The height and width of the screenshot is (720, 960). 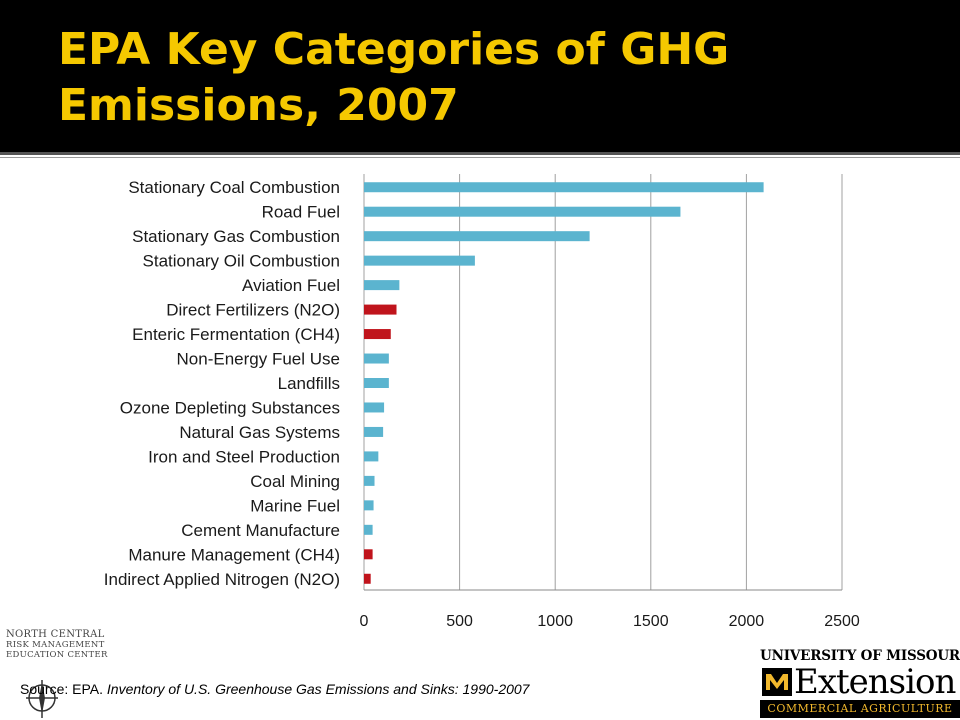 What do you see at coordinates (301, 212) in the screenshot?
I see `category-label: Road Fuel` at bounding box center [301, 212].